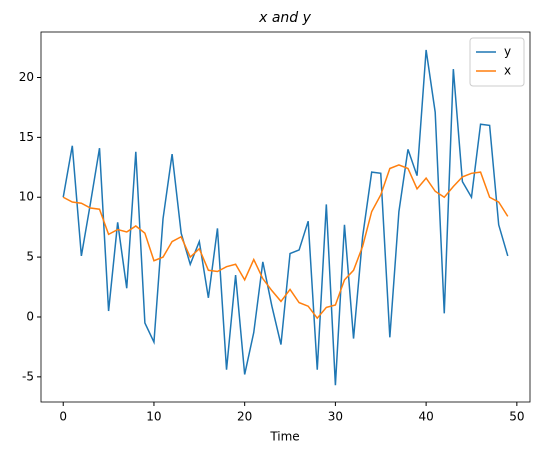  What do you see at coordinates (30, 316) in the screenshot?
I see `y-tick-label: 0` at bounding box center [30, 316].